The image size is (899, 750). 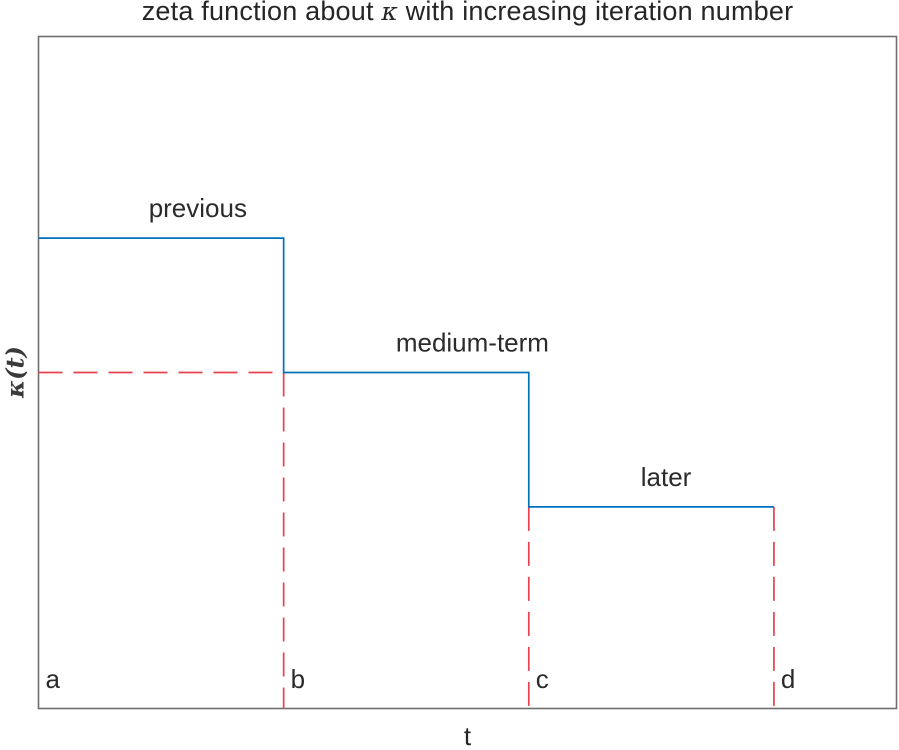 What do you see at coordinates (198, 208) in the screenshot?
I see `step-label-previous: previous` at bounding box center [198, 208].